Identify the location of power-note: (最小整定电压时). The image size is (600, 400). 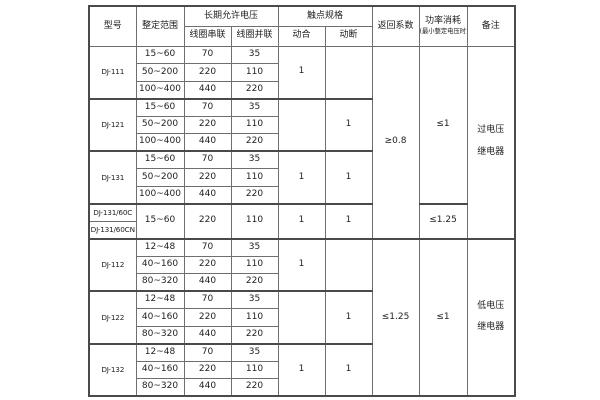
(443, 32).